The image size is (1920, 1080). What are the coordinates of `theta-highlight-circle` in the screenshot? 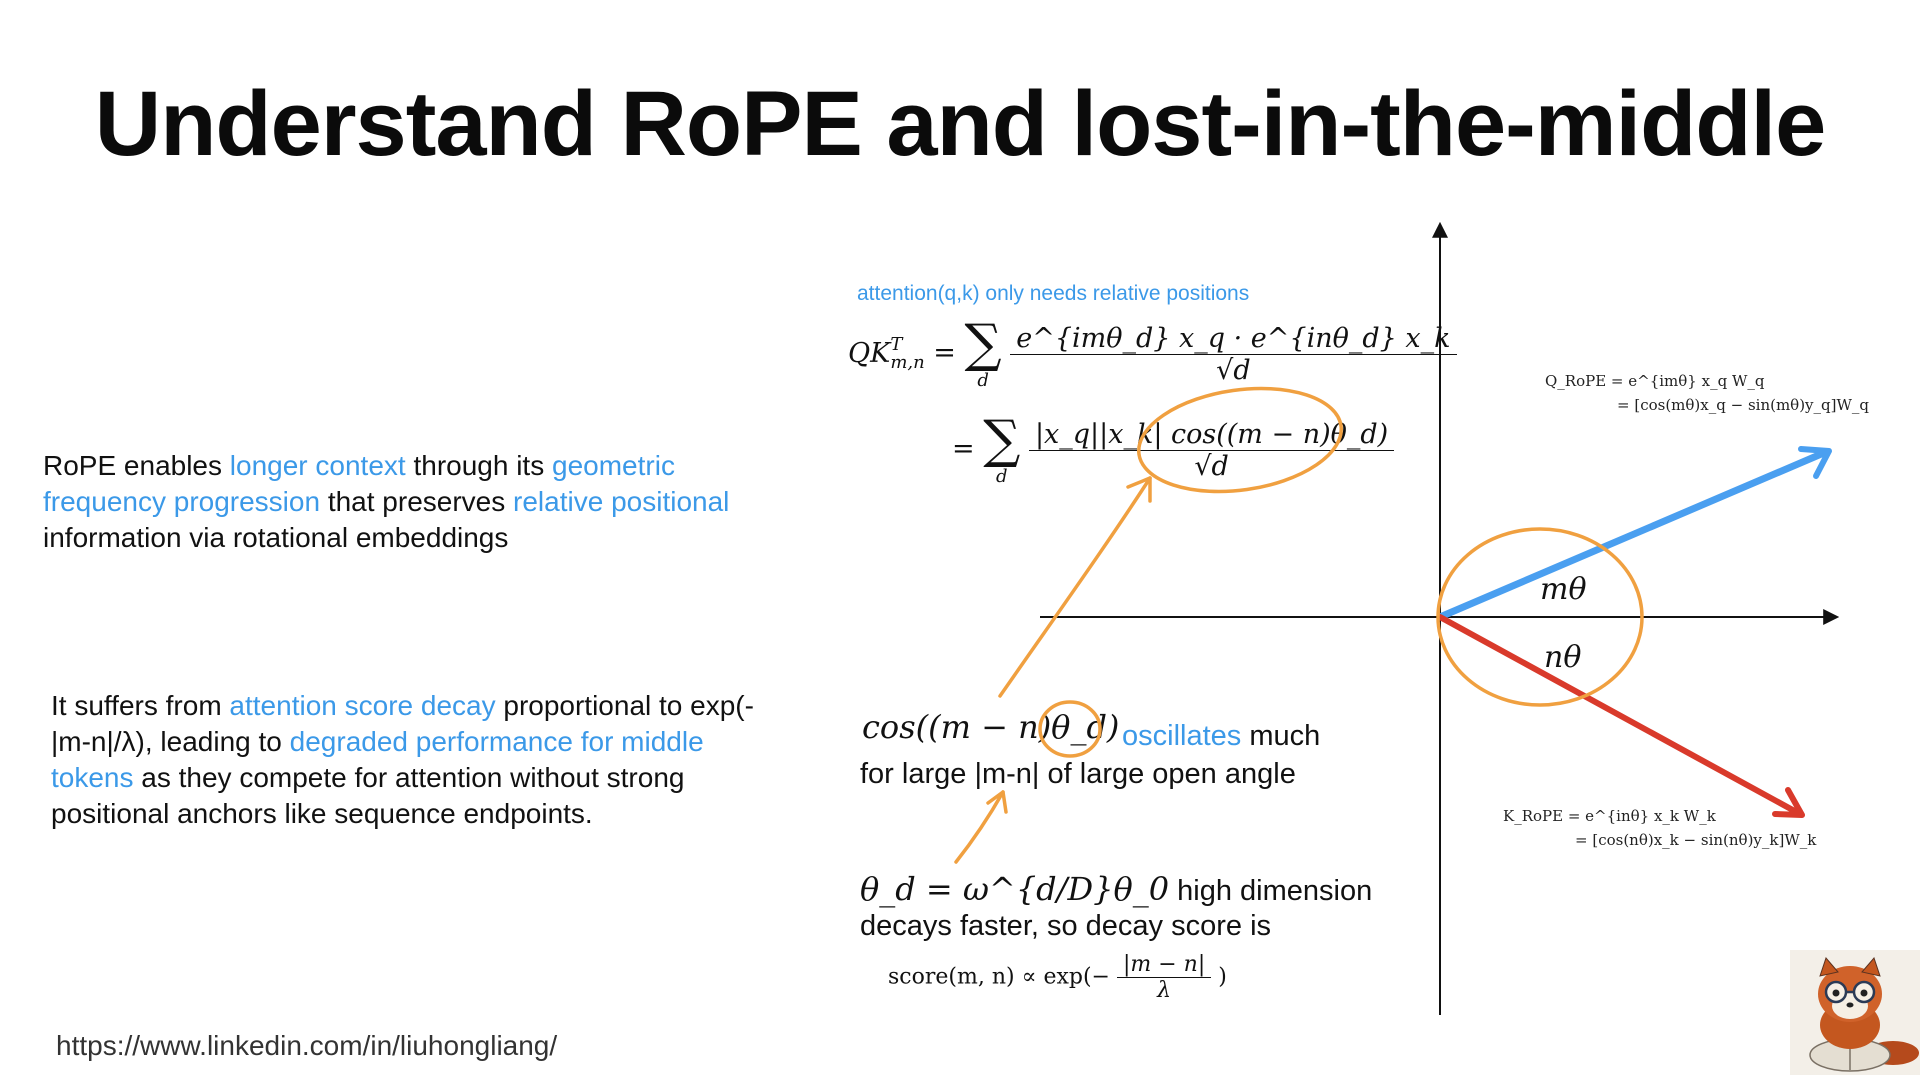 It's located at (1070, 729).